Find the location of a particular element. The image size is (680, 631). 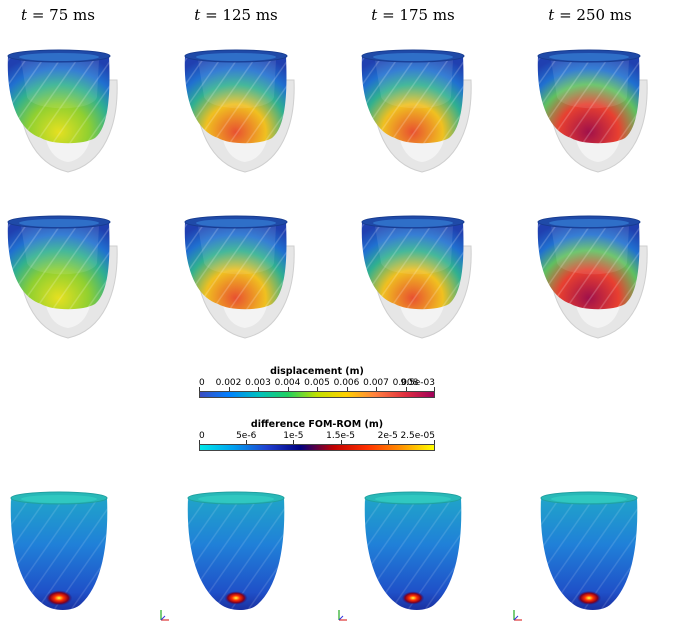

colorbar-difference-ticks: 0 5e-6 1e-5 1.5e-5 2e-5 2.5e-05 is located at coordinates (317, 436).